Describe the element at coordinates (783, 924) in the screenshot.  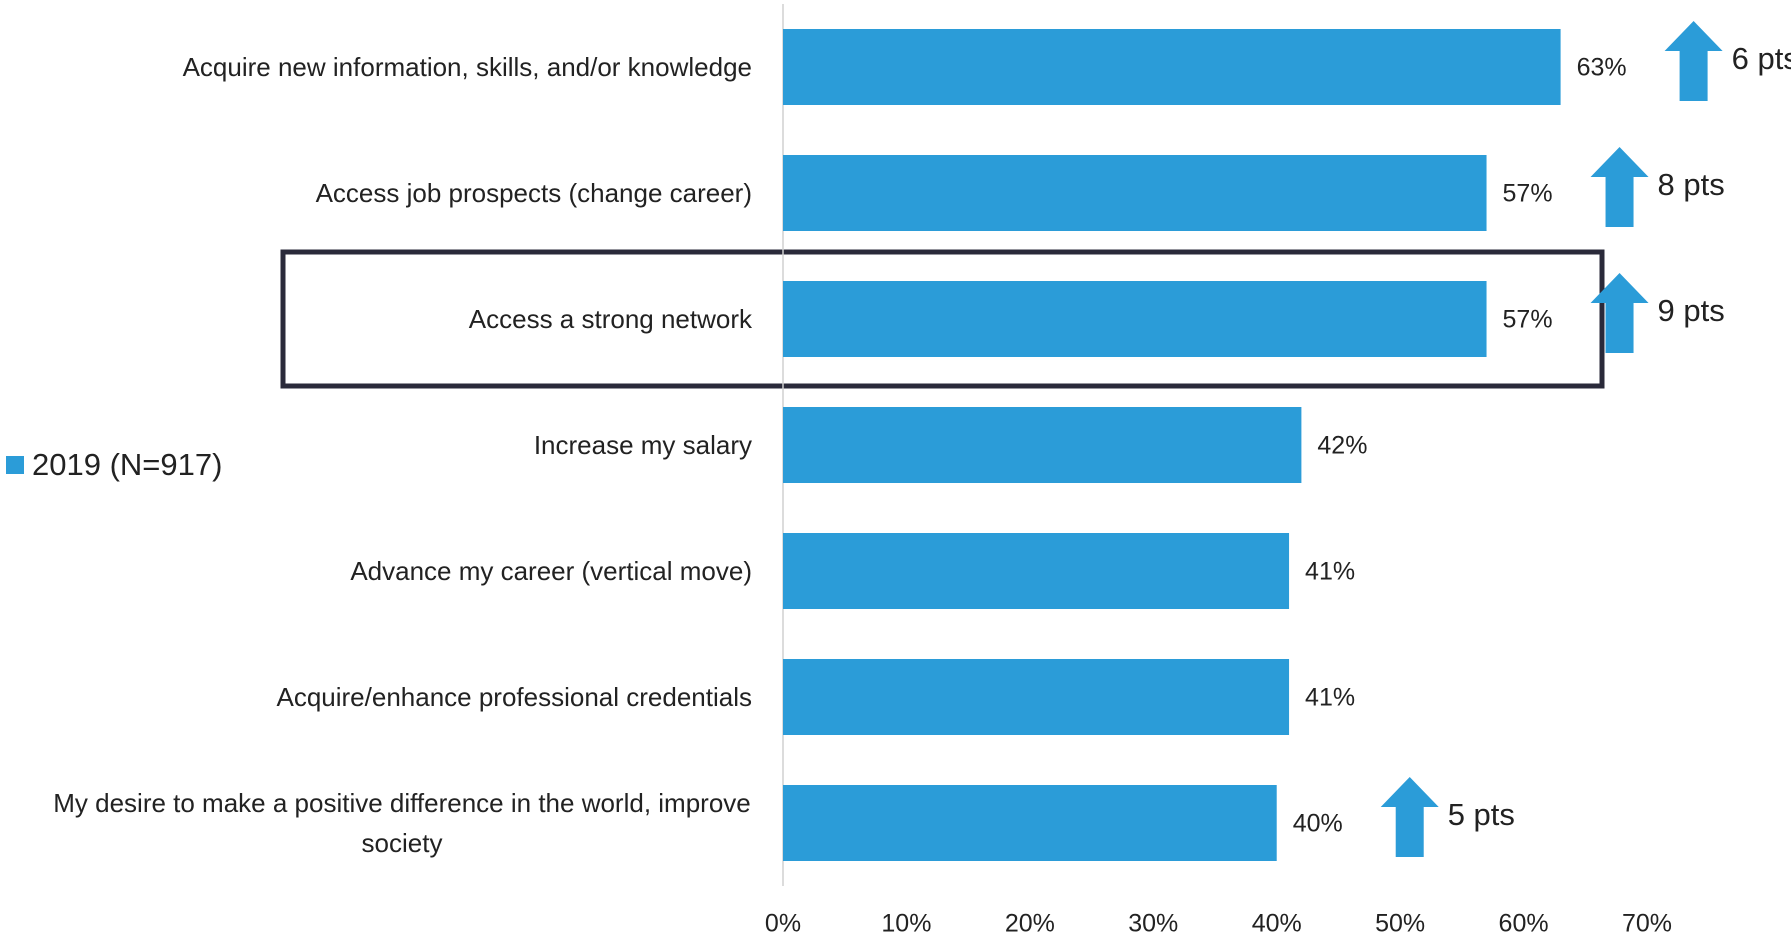
I see `x-tick-label: 0%` at that location.